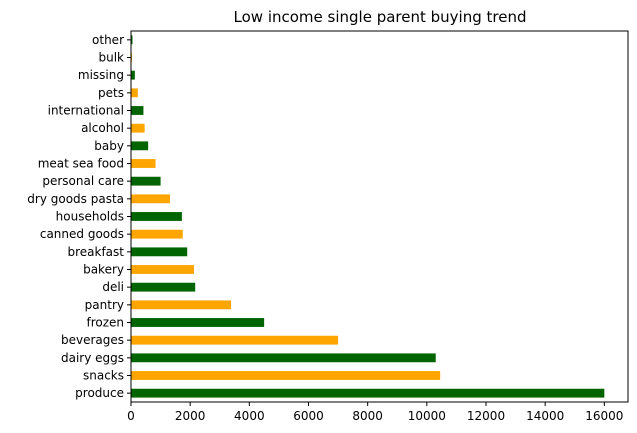 The height and width of the screenshot is (433, 637). I want to click on x-tick-label: 6000, so click(308, 416).